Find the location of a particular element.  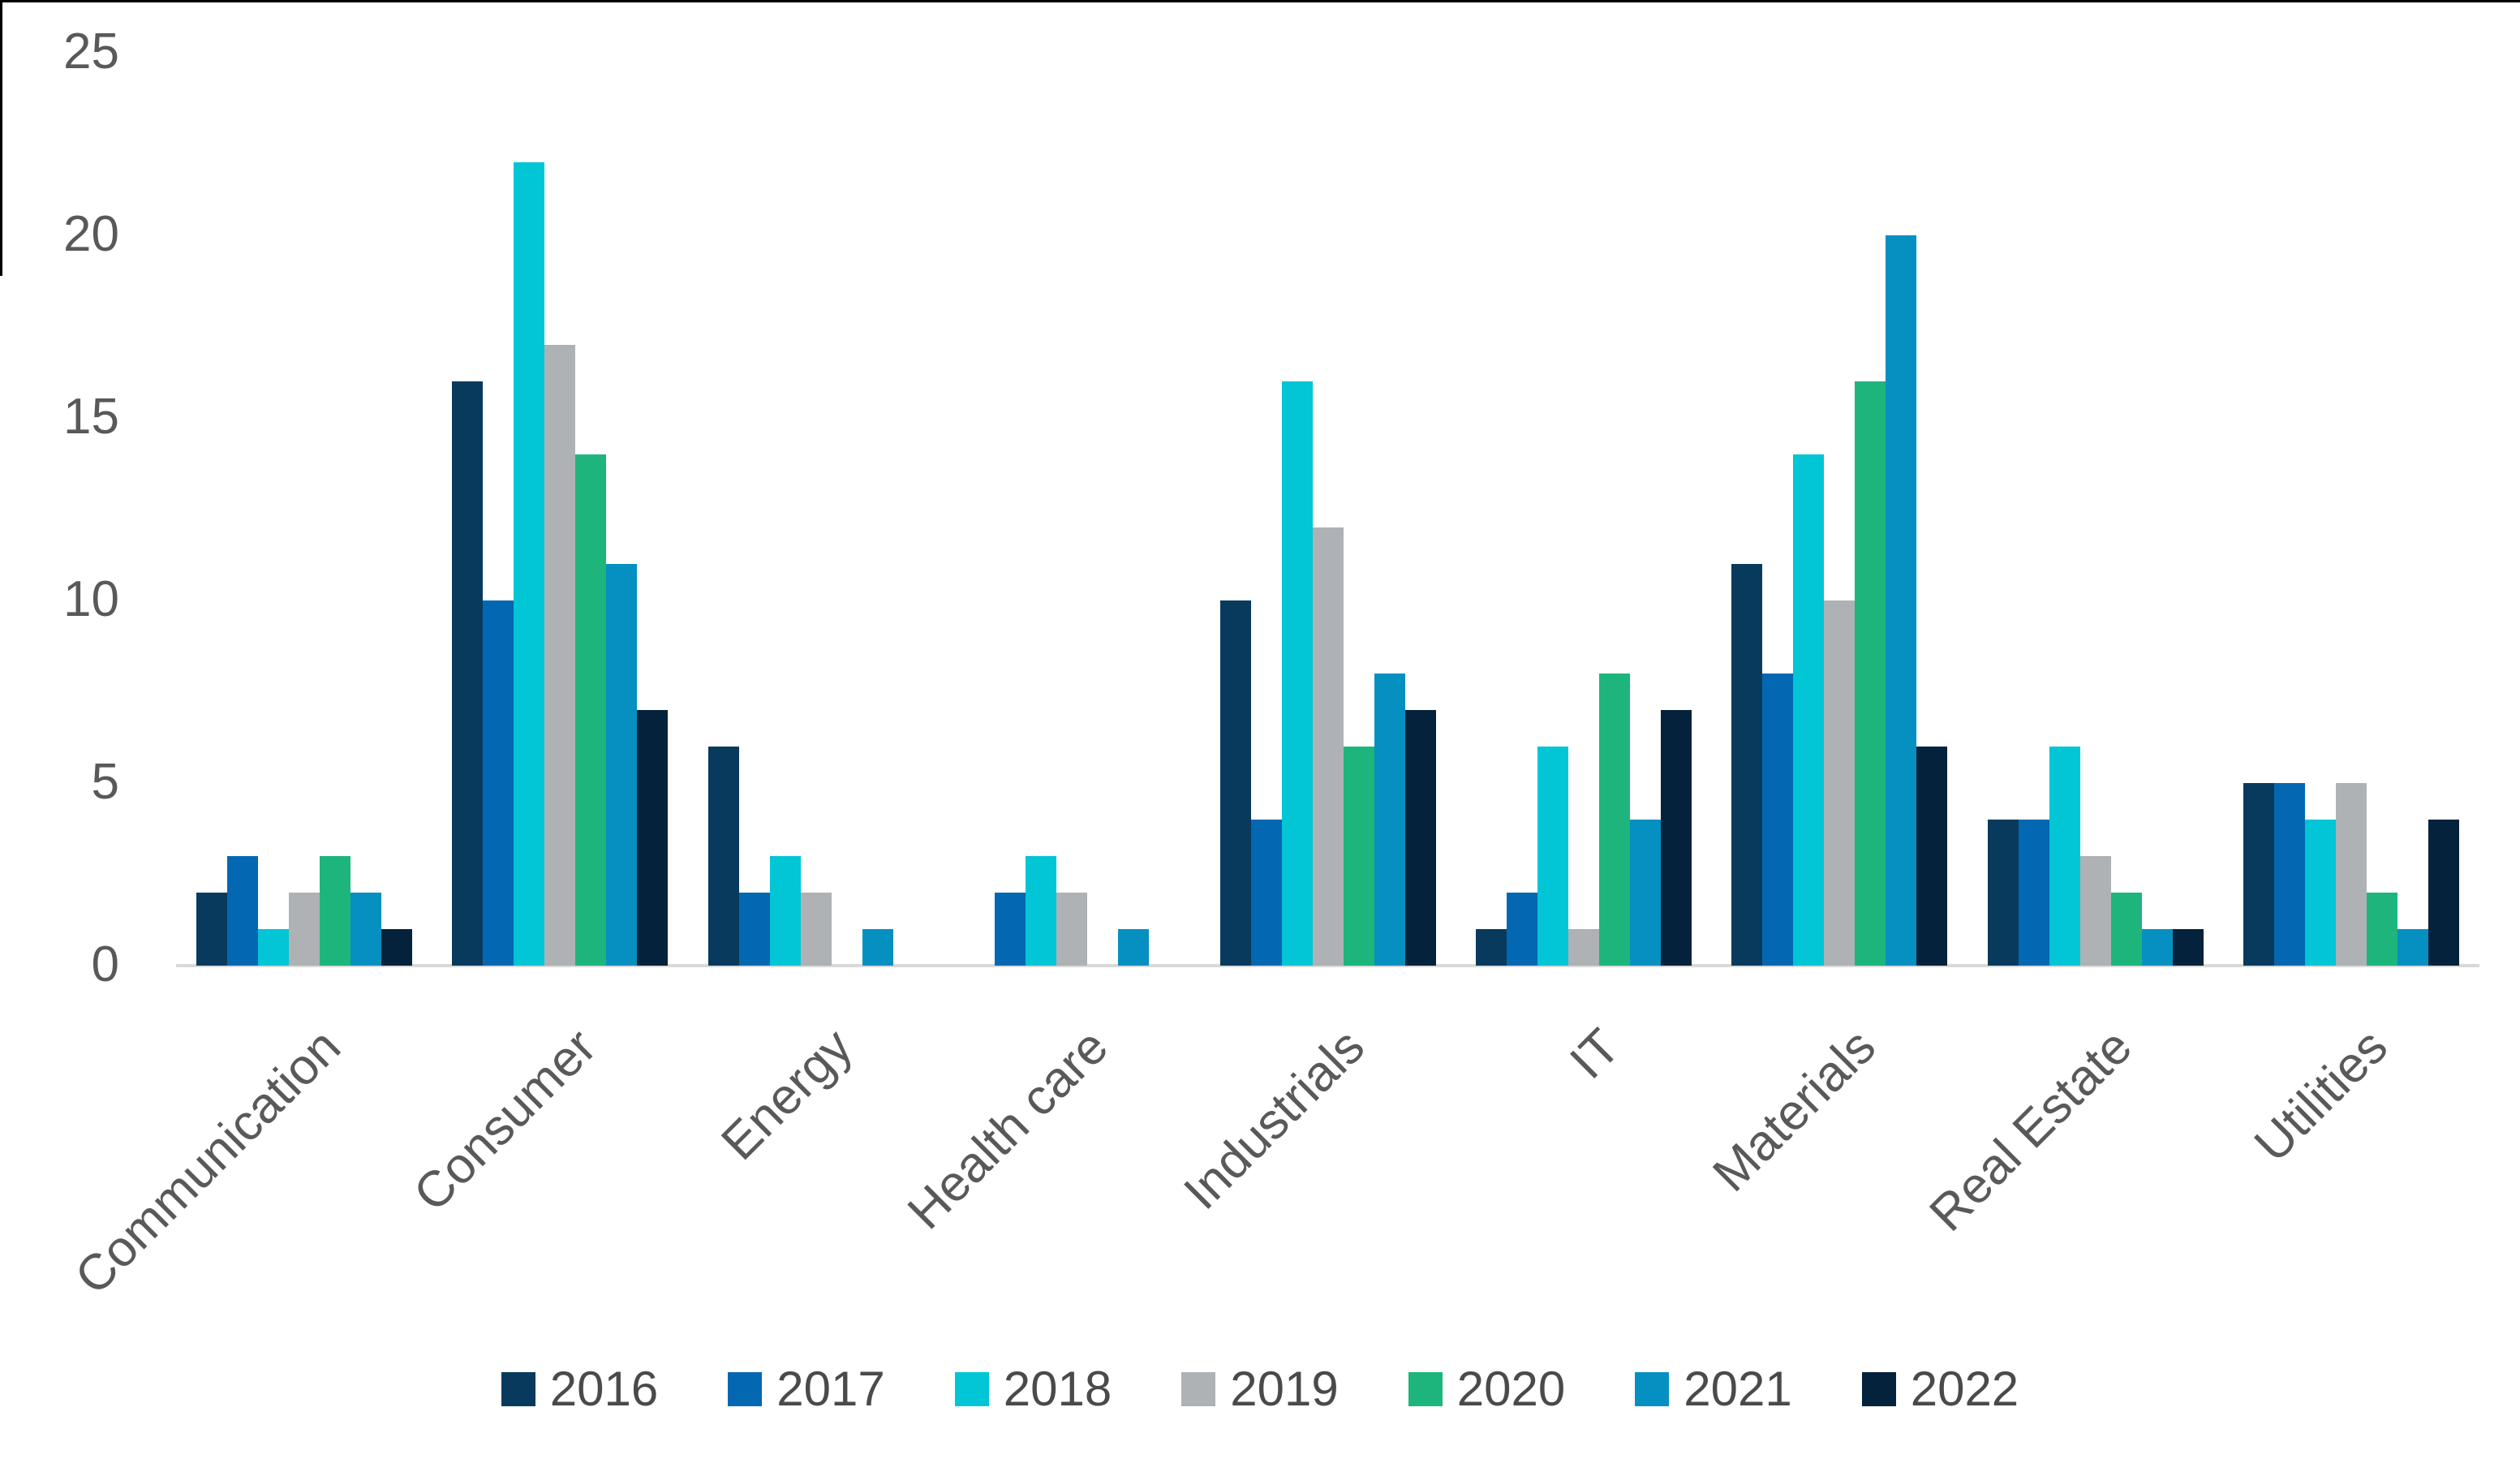

bar-2020-communication is located at coordinates (334, 911).